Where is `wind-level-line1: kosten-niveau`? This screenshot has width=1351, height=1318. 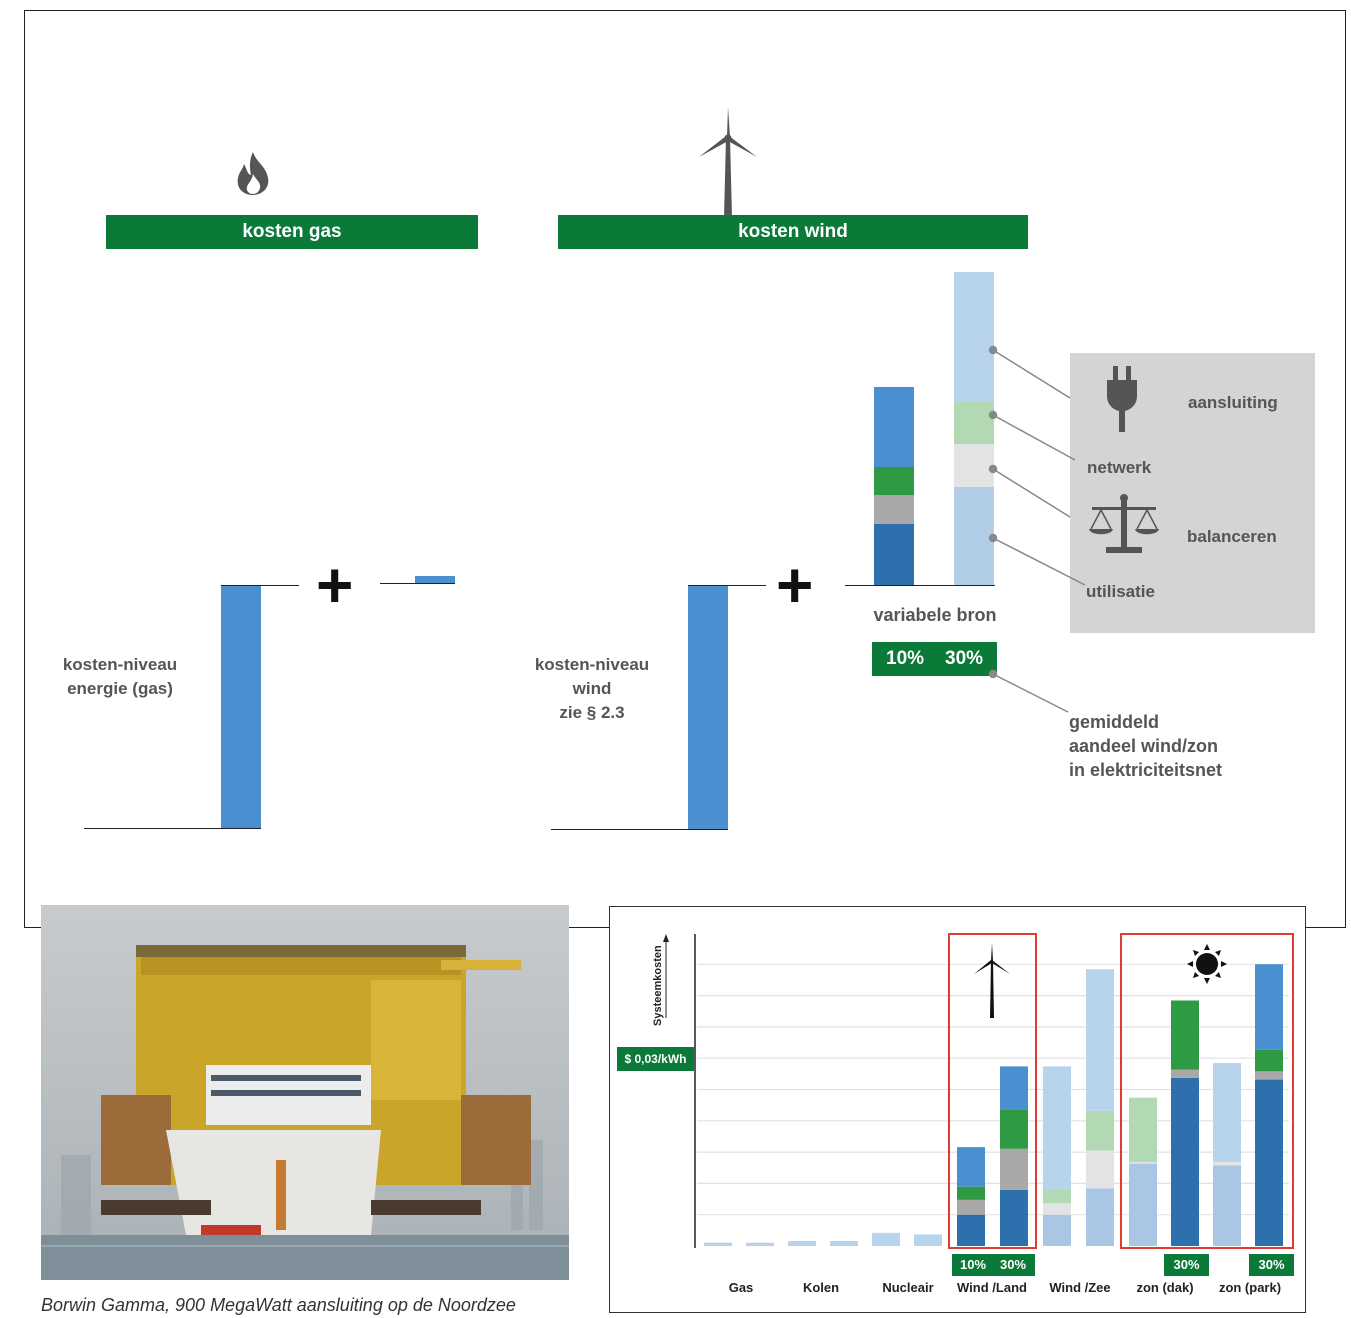 wind-level-line1: kosten-niveau is located at coordinates (592, 664).